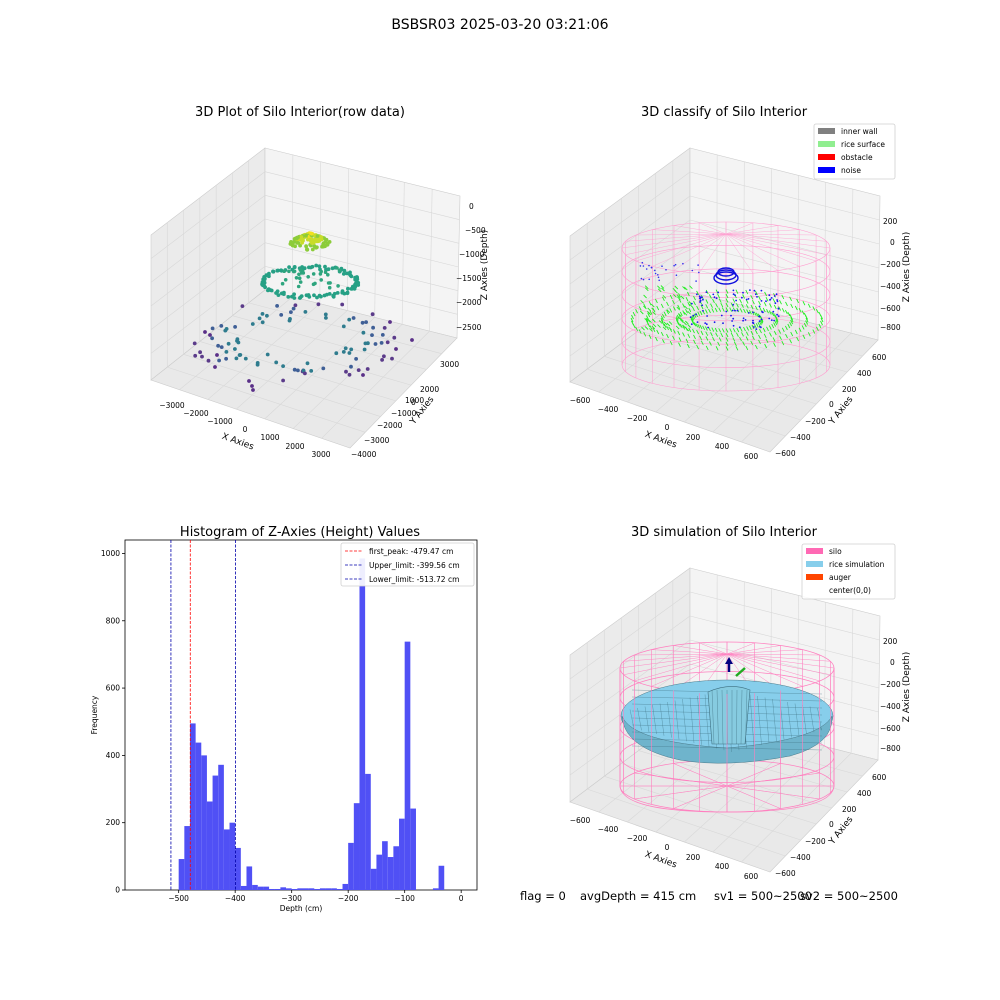 Image resolution: width=1000 pixels, height=1000 pixels. Describe the element at coordinates (864, 373) in the screenshot. I see `p2-ytick: 400` at that location.